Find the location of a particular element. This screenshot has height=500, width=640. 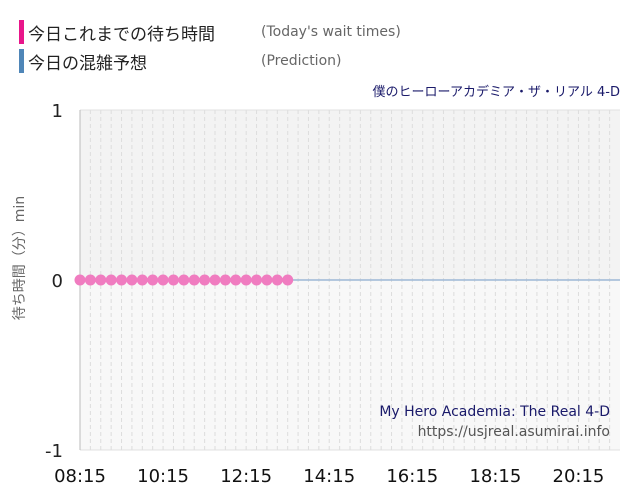

series-layer is located at coordinates (347, 280).